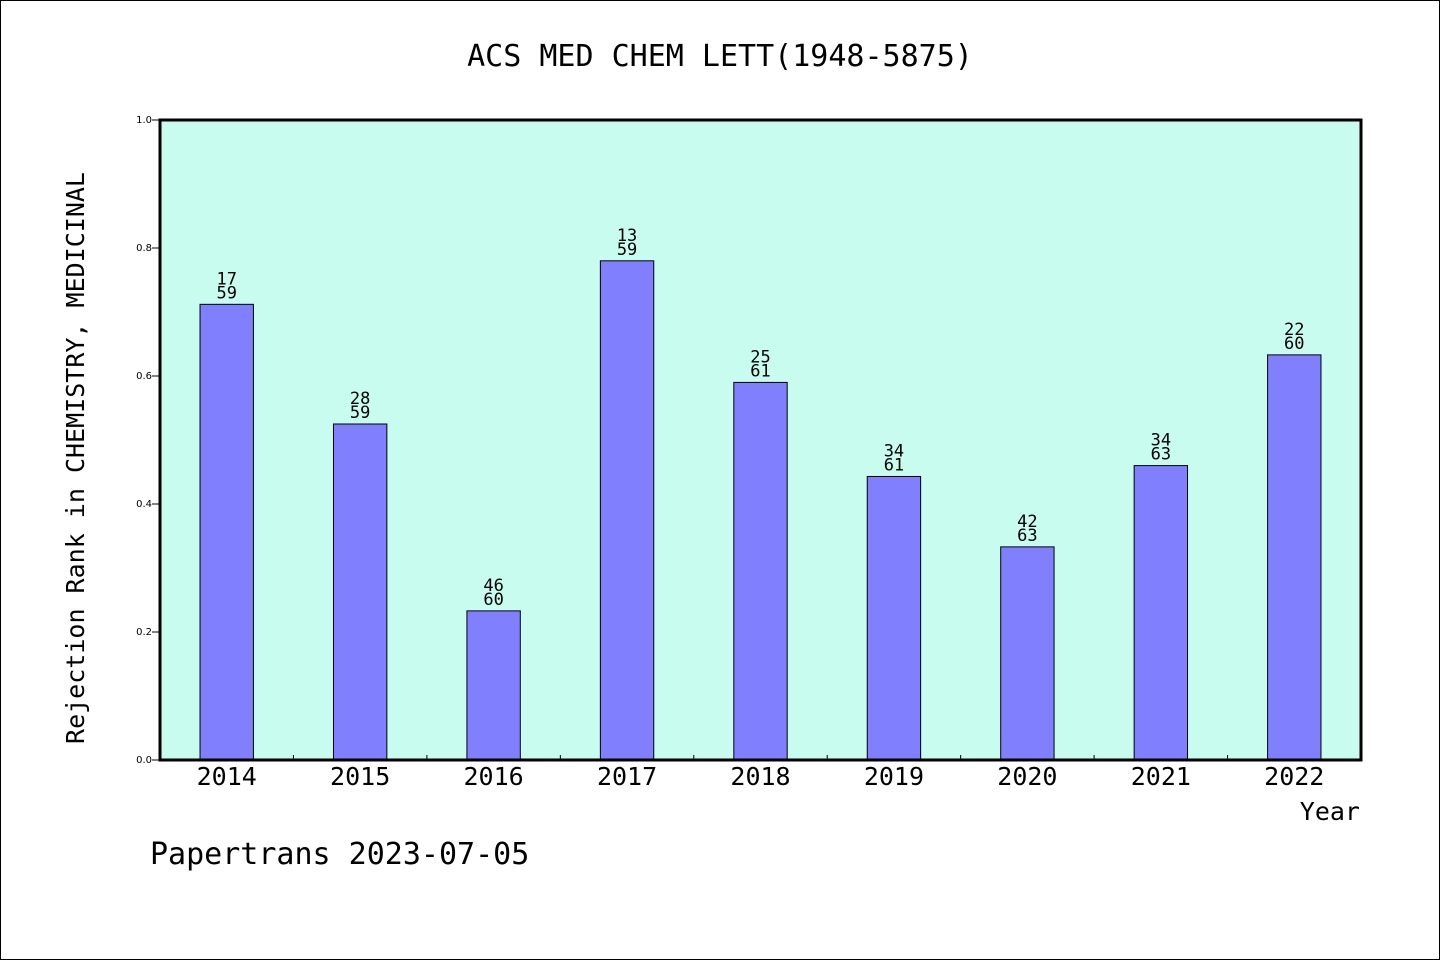 The width and height of the screenshot is (1440, 960). I want to click on bar-2022, so click(1294, 557).